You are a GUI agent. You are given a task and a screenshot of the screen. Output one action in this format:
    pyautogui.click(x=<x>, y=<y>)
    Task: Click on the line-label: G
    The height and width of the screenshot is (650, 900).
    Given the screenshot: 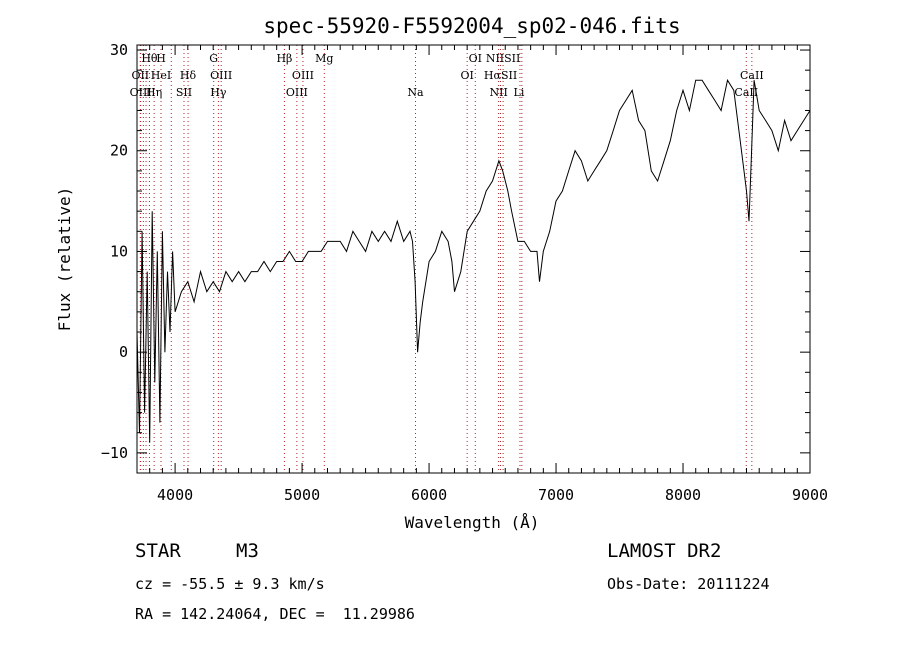 What is the action you would take?
    pyautogui.click(x=213, y=58)
    